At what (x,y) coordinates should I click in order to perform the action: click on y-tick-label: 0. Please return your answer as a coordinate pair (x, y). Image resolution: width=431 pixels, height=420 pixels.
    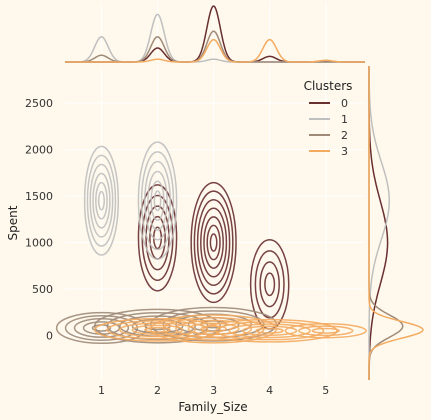
    Looking at the image, I should click on (49, 335).